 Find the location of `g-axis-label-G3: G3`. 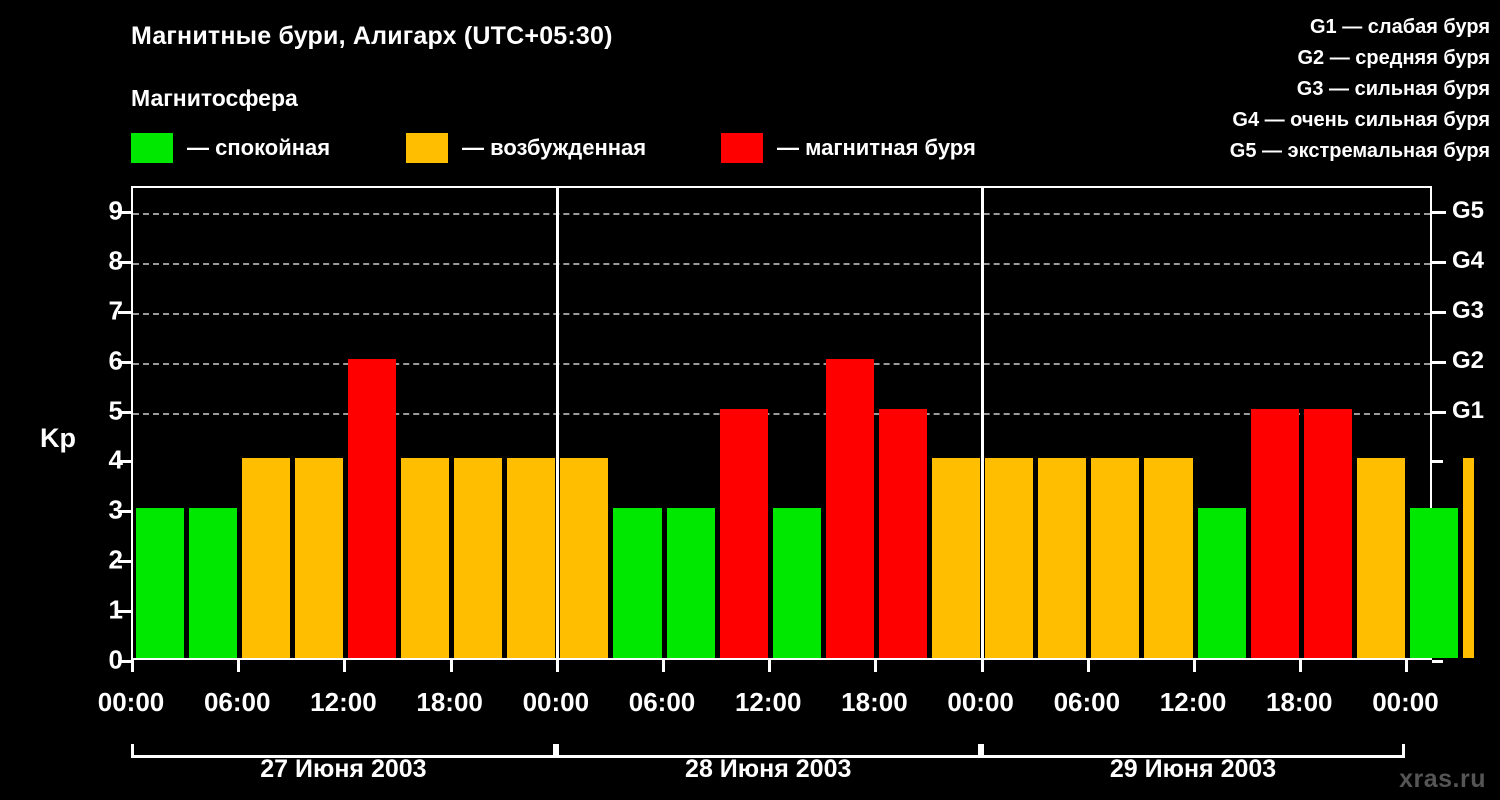

g-axis-label-G3: G3 is located at coordinates (1468, 310).